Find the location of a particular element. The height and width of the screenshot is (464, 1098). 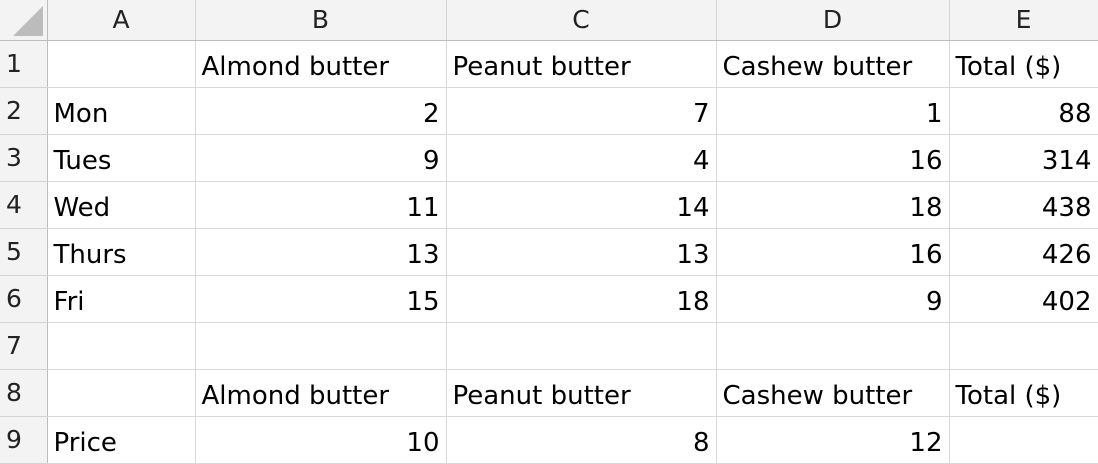

column-header-d: D is located at coordinates (833, 20).